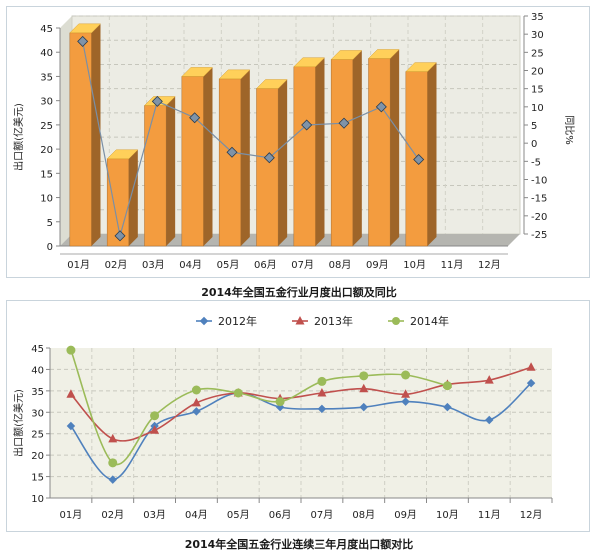 Image resolution: width=598 pixels, height=552 pixels. What do you see at coordinates (37, 413) in the screenshot?
I see `chart2-y-tick-label: 30` at bounding box center [37, 413].